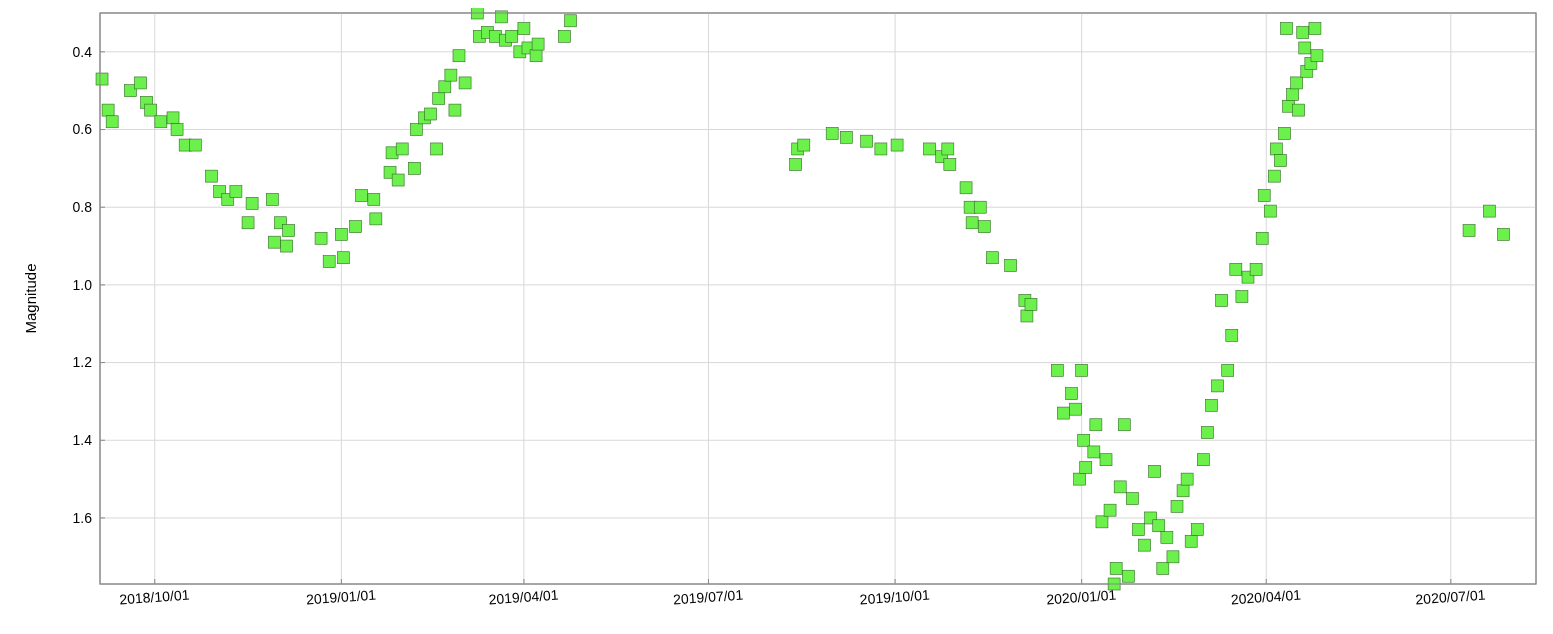 The image size is (1553, 634). What do you see at coordinates (30, 298) in the screenshot?
I see `y-axis-title: Magnitude` at bounding box center [30, 298].